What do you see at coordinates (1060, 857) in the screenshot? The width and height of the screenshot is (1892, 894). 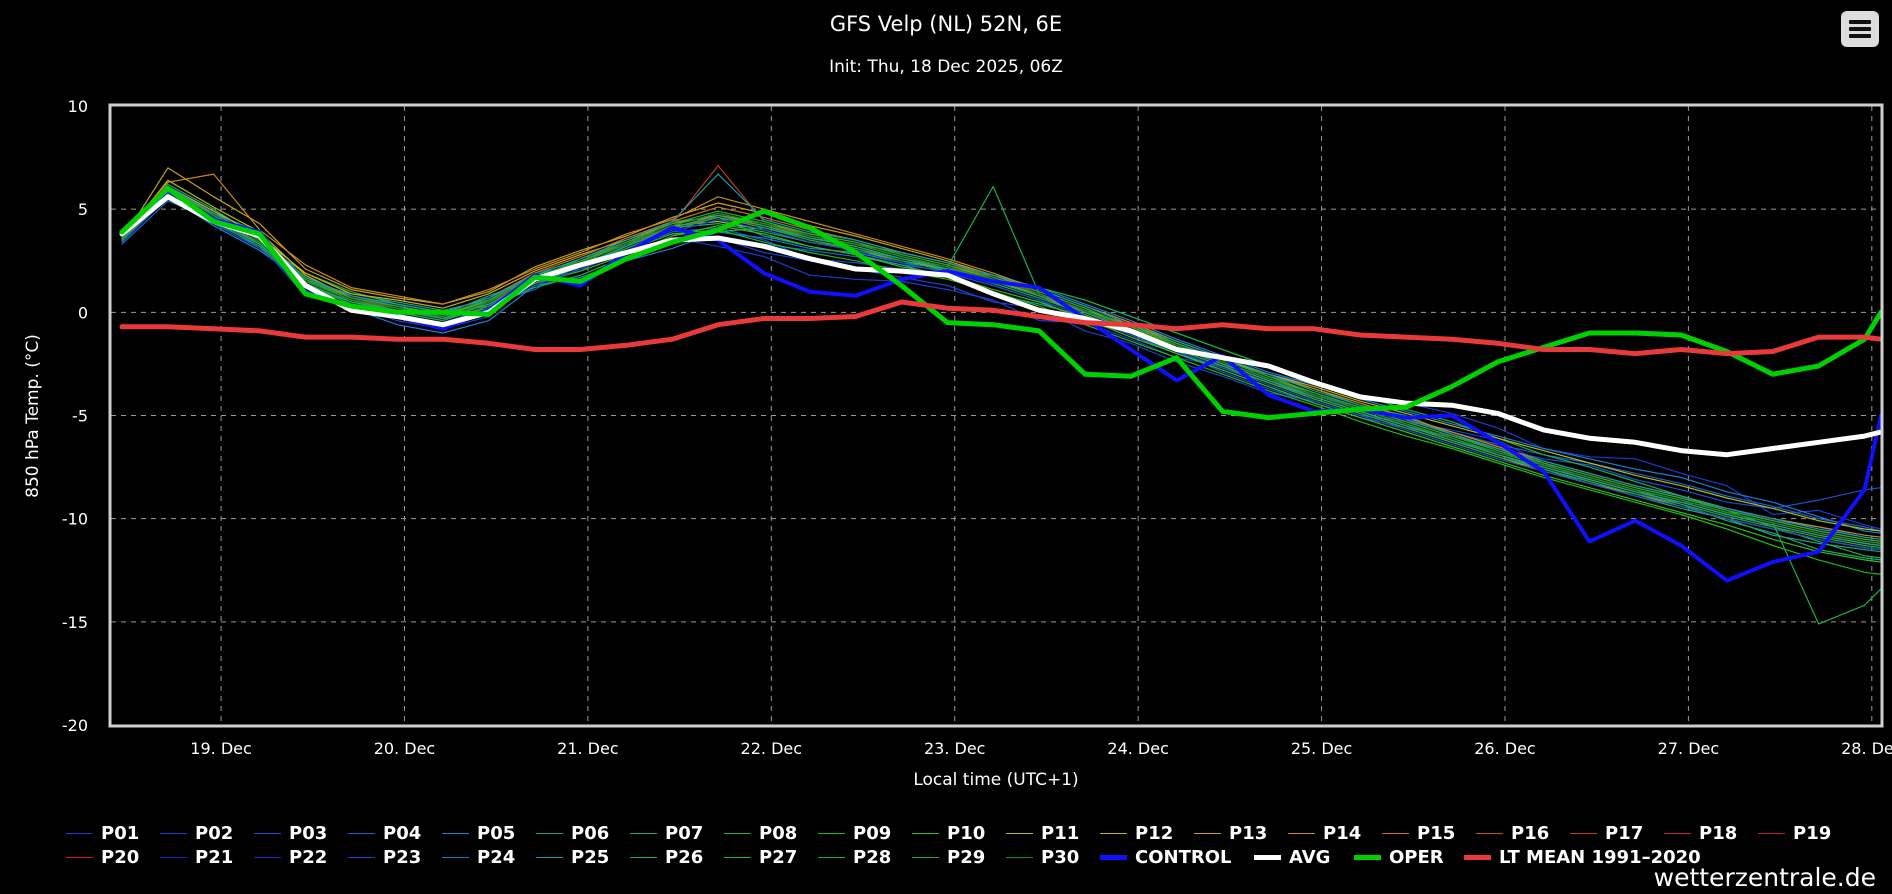 I see `legend-label: P30` at bounding box center [1060, 857].